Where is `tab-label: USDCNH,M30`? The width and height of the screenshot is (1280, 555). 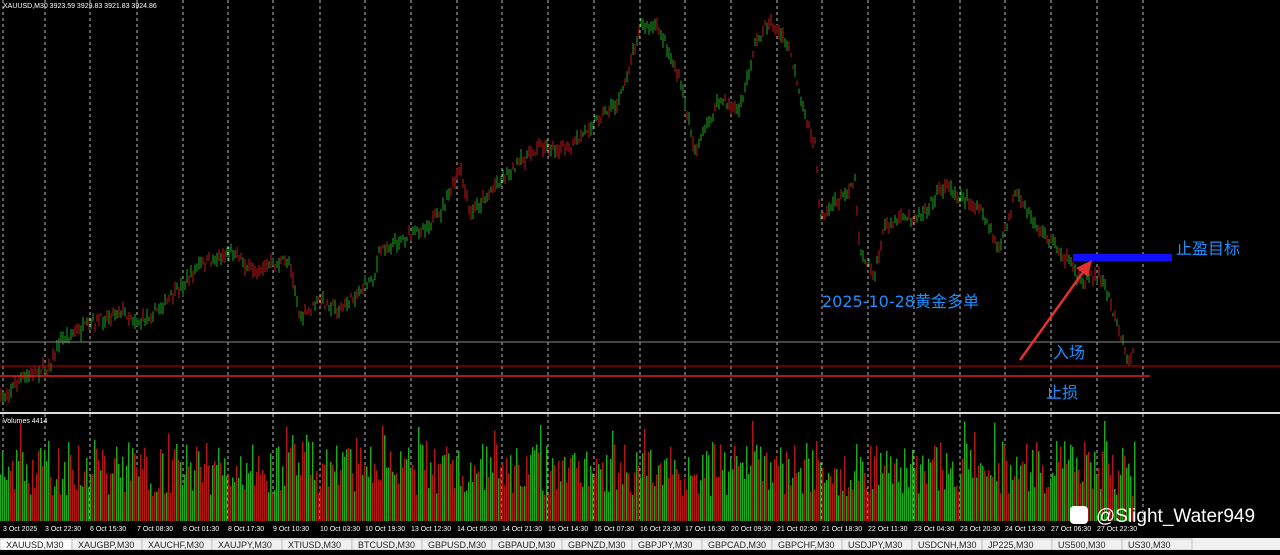
tab-label: USDCNH,M30 is located at coordinates (947, 545).